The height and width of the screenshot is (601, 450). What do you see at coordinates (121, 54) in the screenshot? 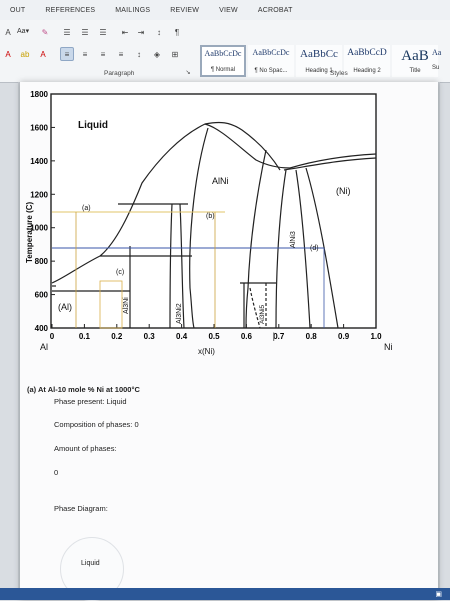
I see `justify-icon: ≡` at bounding box center [121, 54].